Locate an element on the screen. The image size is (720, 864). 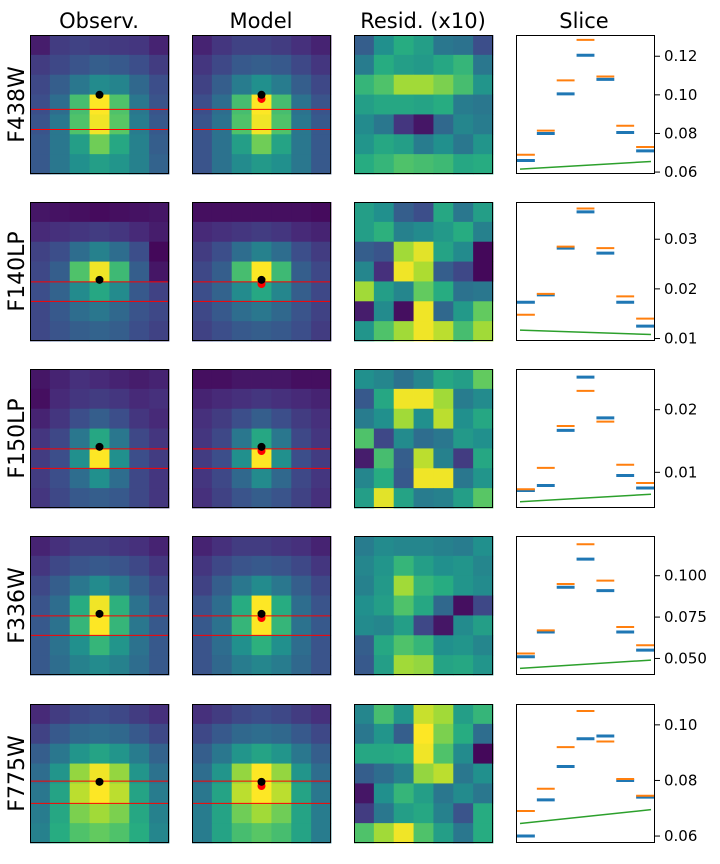
column-title-slice: Slice is located at coordinates (583, 21).